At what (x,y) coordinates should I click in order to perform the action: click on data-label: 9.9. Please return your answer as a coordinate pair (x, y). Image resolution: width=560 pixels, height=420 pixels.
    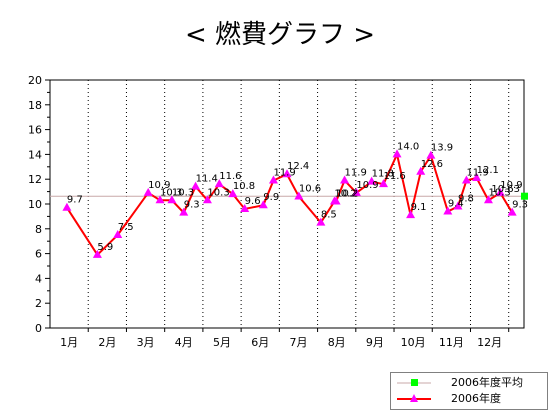
    Looking at the image, I should click on (271, 197).